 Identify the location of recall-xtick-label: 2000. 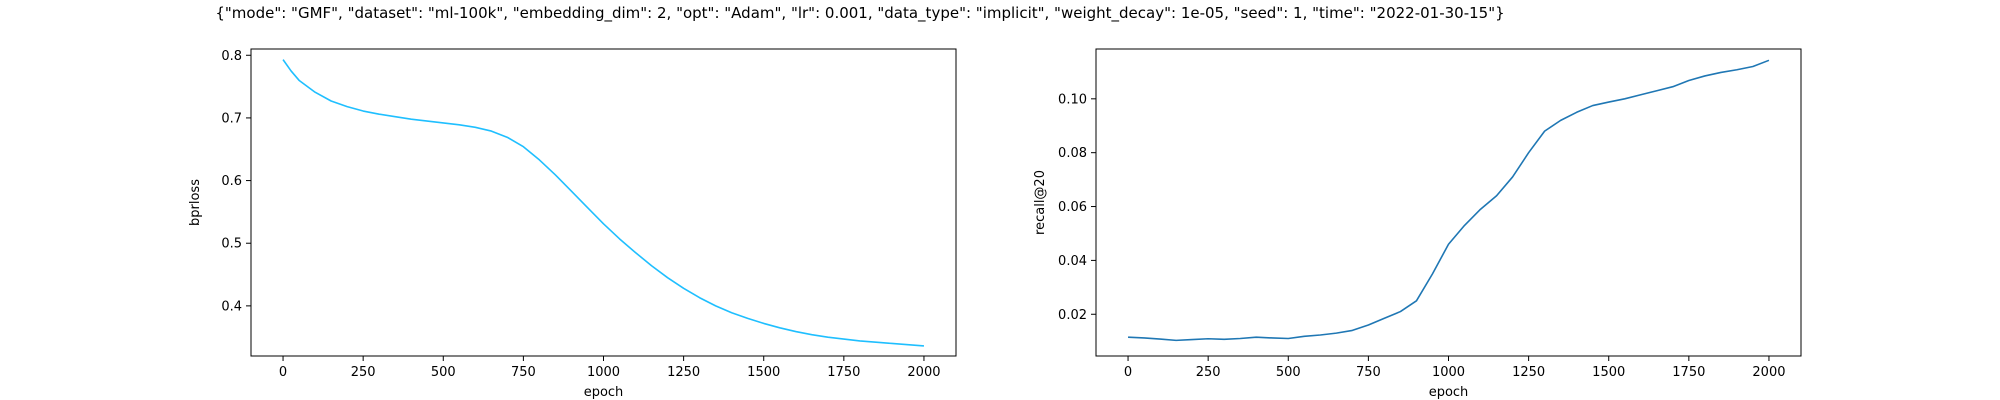
(1768, 372).